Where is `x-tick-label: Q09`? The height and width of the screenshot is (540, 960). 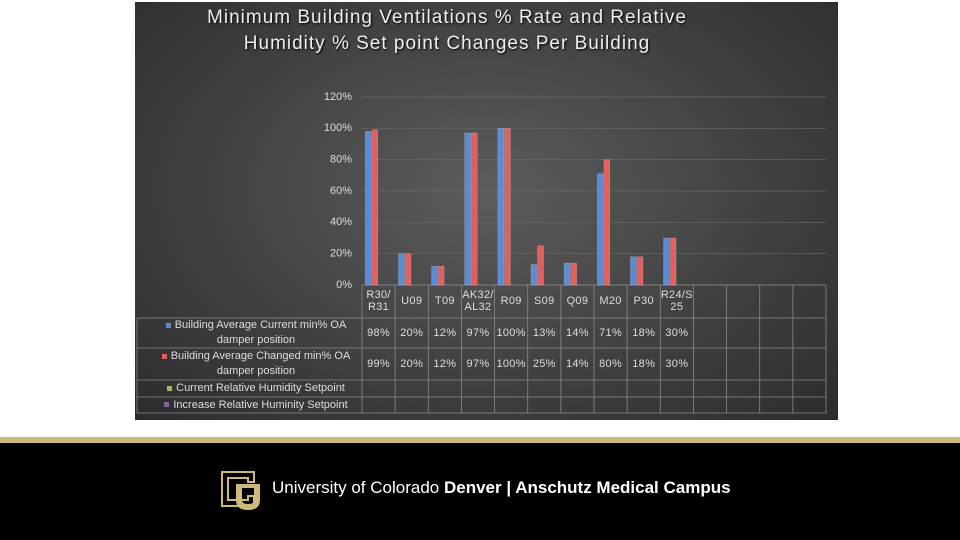 x-tick-label: Q09 is located at coordinates (577, 301).